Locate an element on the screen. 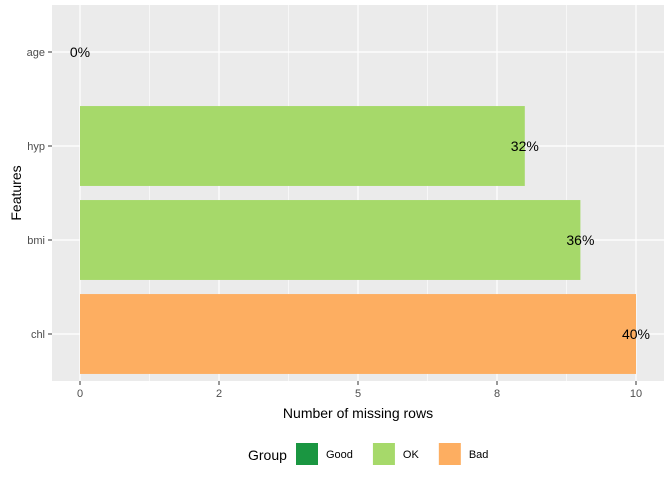 The height and width of the screenshot is (480, 672). y-tick-label: age is located at coordinates (36, 53).